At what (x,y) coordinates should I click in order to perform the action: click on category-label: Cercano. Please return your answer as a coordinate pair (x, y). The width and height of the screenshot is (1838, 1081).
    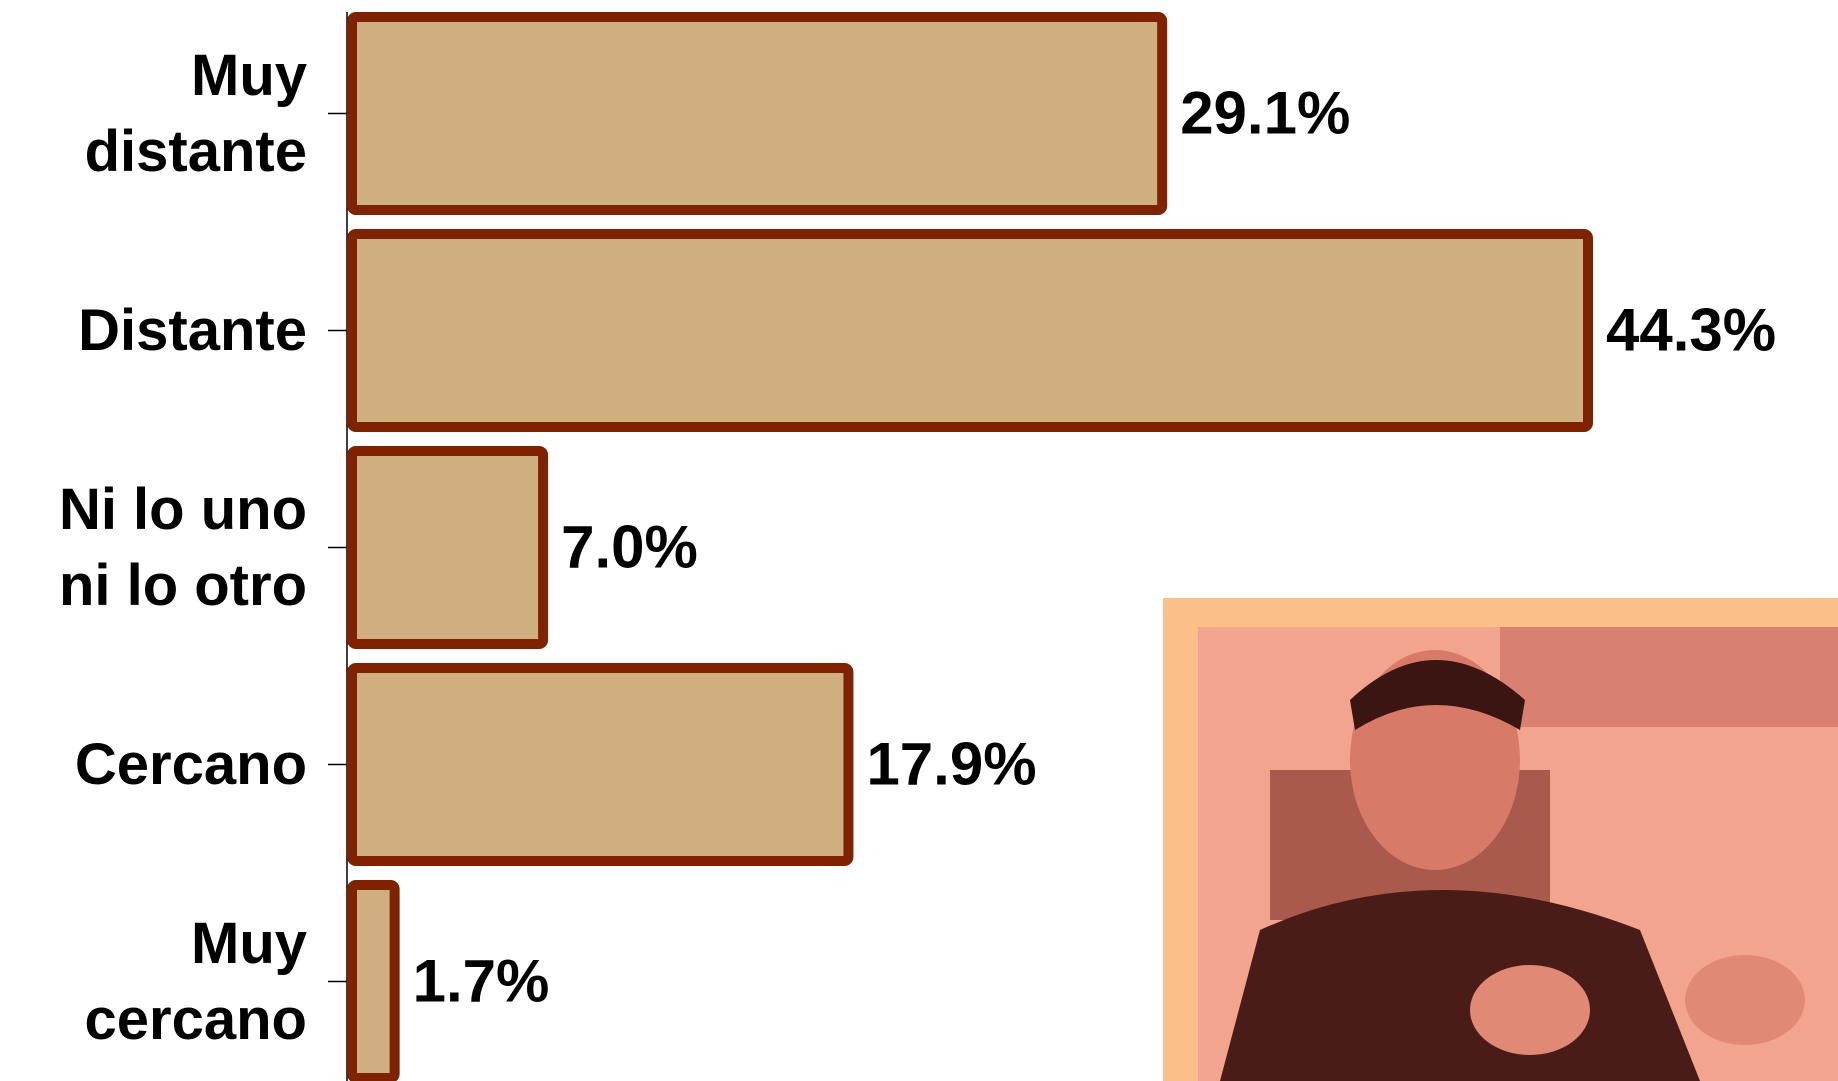
    Looking at the image, I should click on (190, 764).